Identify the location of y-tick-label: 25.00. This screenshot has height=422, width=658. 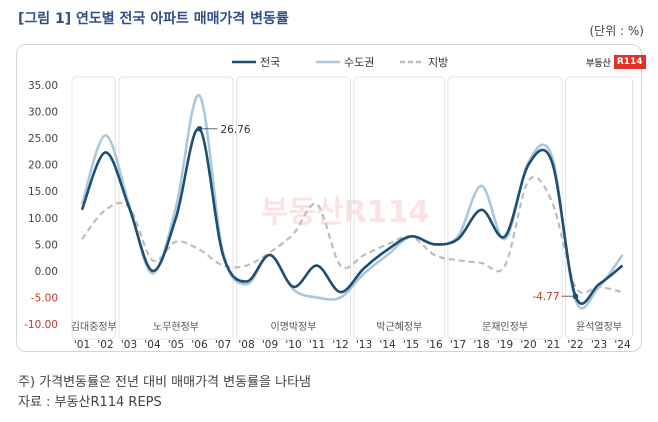
(43, 139).